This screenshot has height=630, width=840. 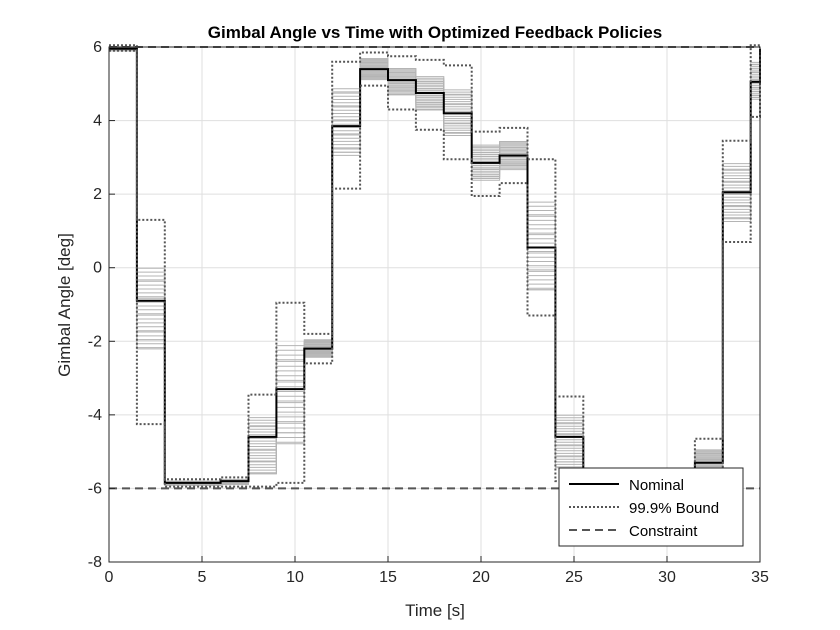 I want to click on y-tick-label: -6, so click(x=95, y=488).